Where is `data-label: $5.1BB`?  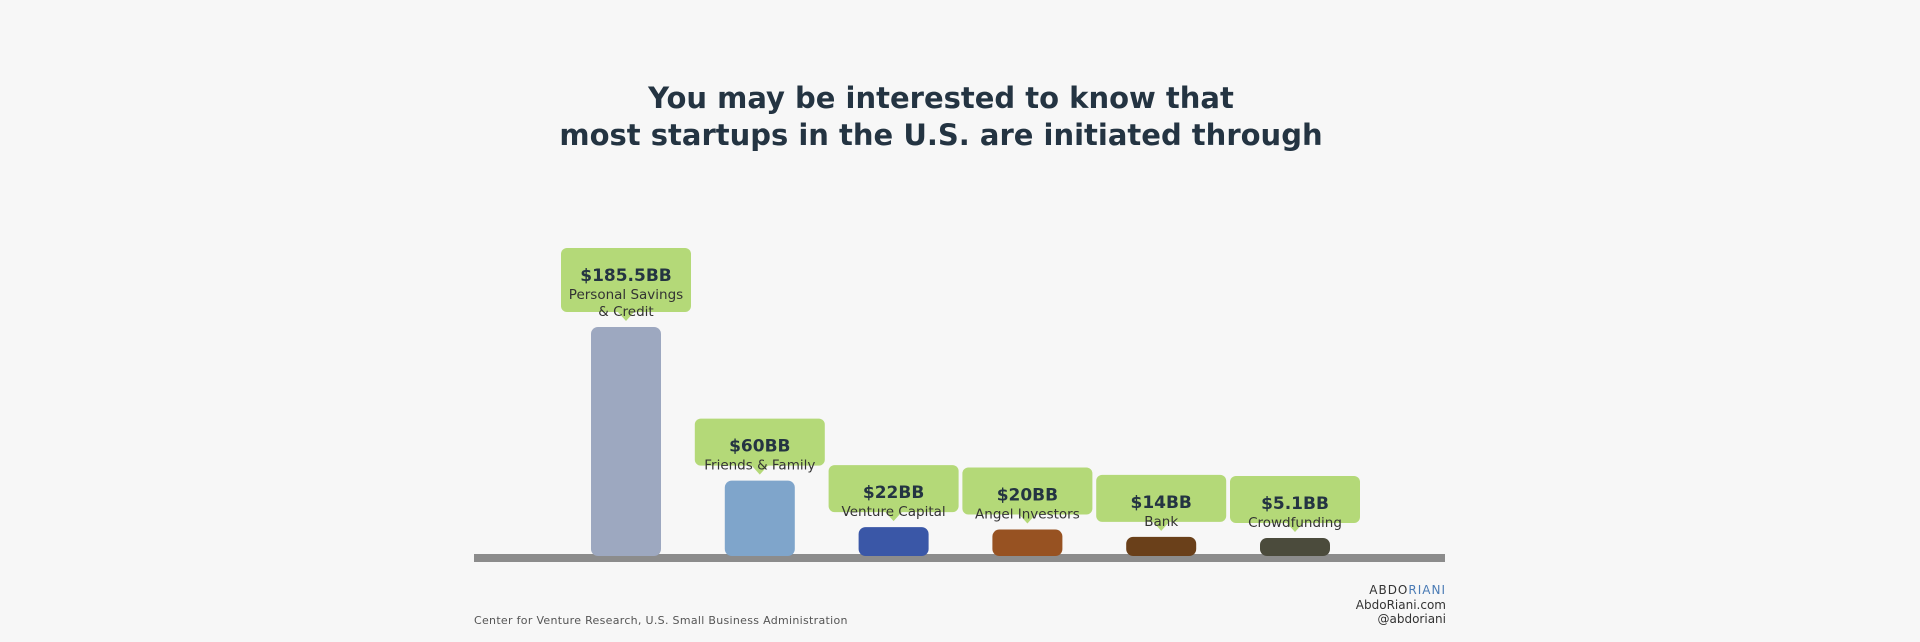
data-label: $5.1BB is located at coordinates (1295, 504).